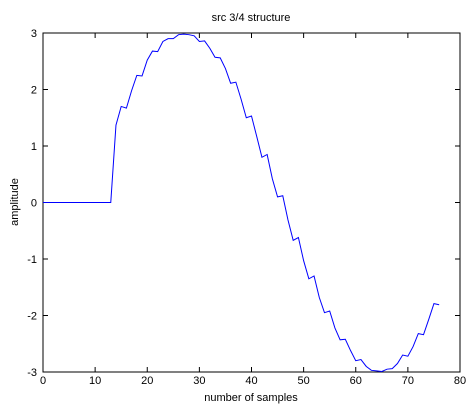 This screenshot has width=472, height=405. Describe the element at coordinates (32, 317) in the screenshot. I see `y-tick-label: -2` at that location.